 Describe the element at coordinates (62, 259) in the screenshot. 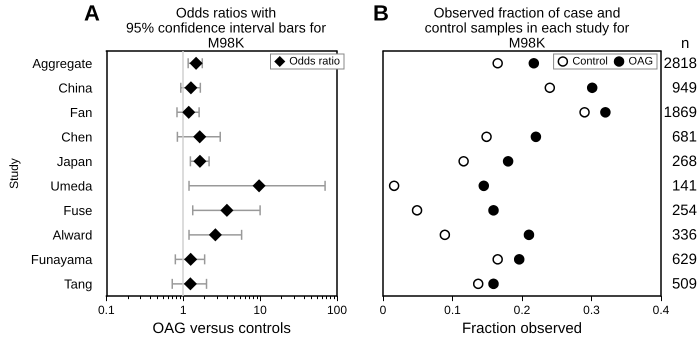

I see `y-tick-label: Funayama` at that location.